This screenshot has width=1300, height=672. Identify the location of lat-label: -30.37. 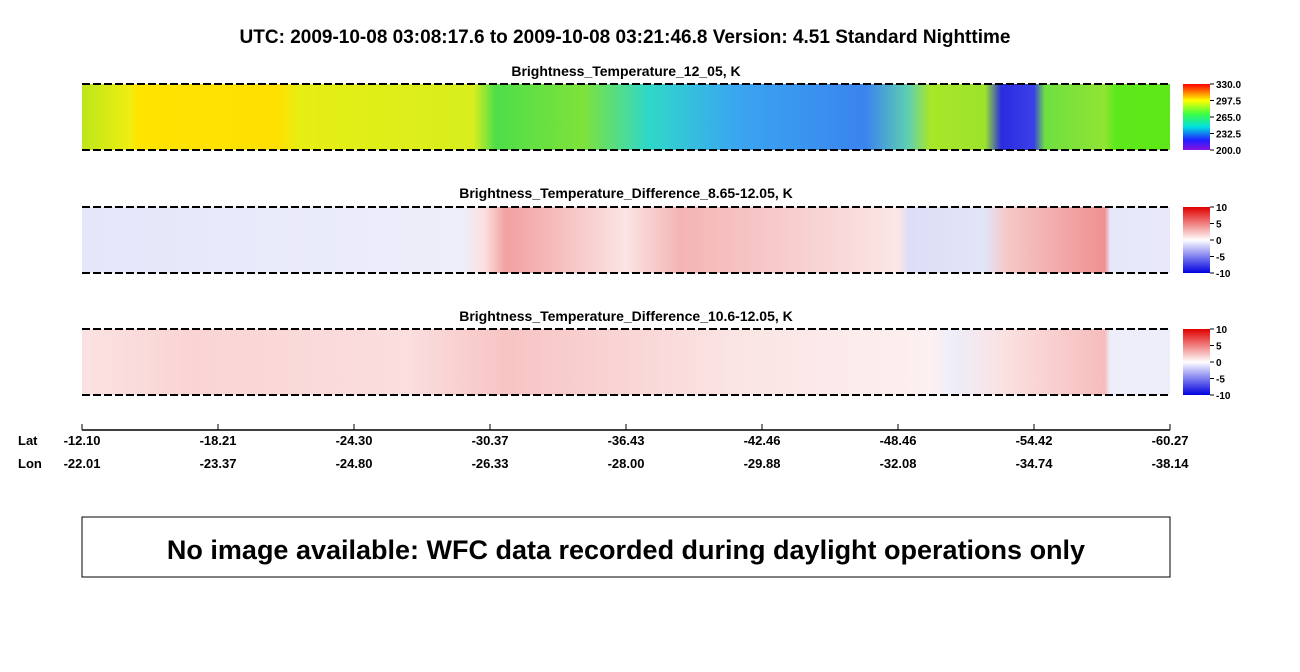
(490, 440).